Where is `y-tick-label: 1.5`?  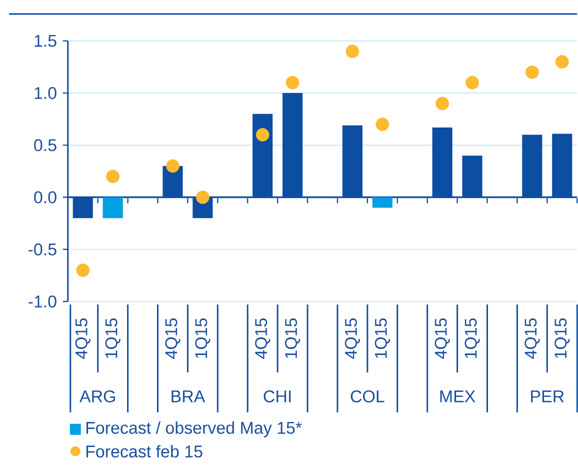
y-tick-label: 1.5 is located at coordinates (45, 40).